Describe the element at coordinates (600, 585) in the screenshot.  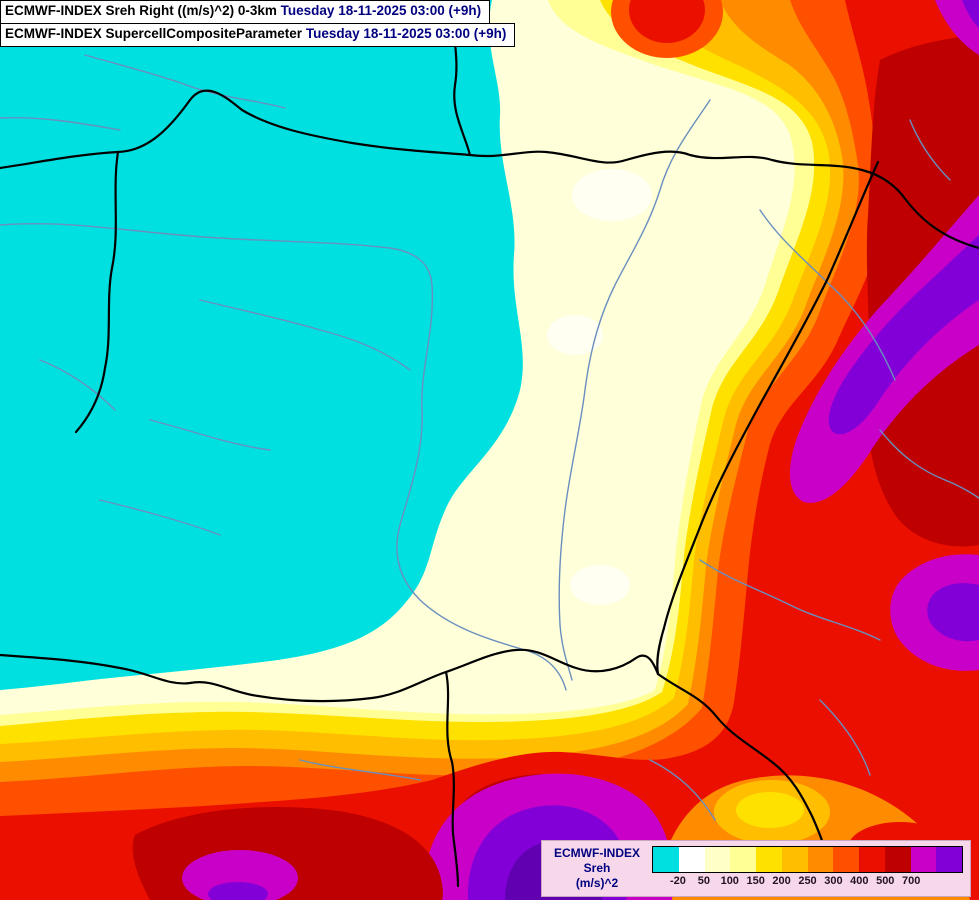
I see `spot-white-lower` at that location.